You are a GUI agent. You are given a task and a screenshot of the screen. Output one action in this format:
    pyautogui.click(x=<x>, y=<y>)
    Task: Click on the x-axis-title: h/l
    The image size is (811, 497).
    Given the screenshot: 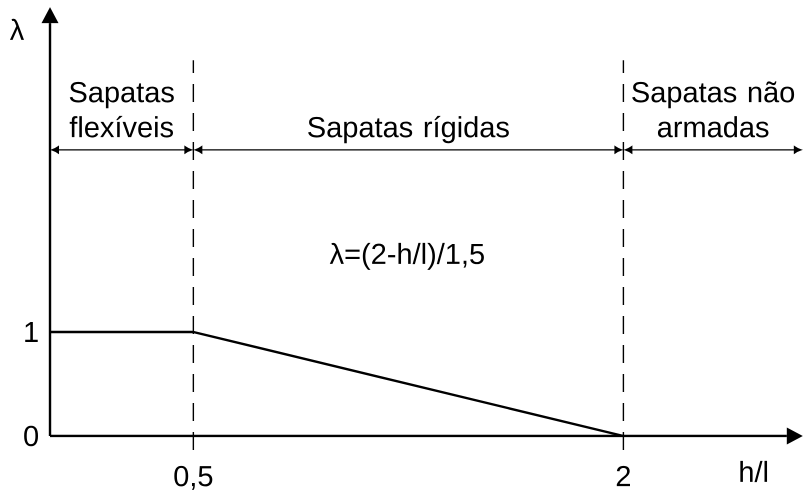 What is the action you would take?
    pyautogui.click(x=754, y=471)
    